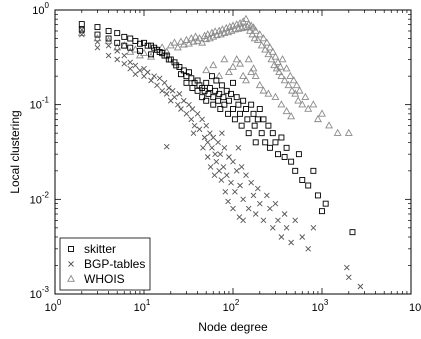  Describe the element at coordinates (105, 264) in the screenshot. I see `legend-box` at that location.